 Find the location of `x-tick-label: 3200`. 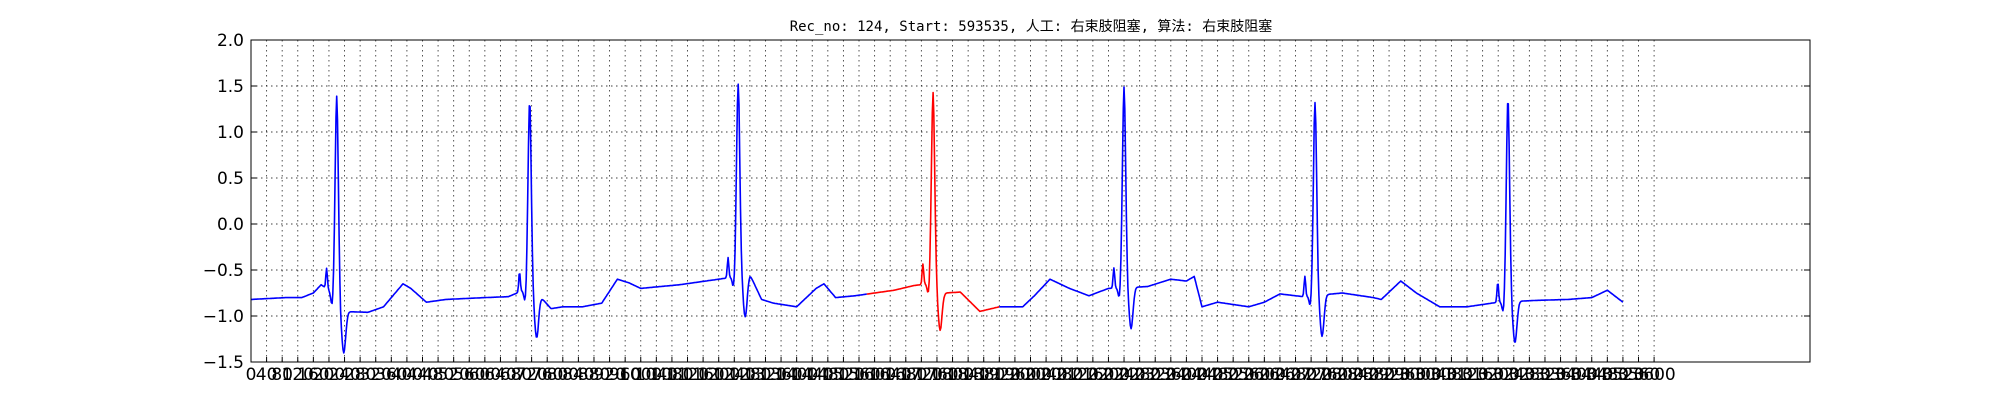

x-tick-label: 3200 is located at coordinates (1498, 375).